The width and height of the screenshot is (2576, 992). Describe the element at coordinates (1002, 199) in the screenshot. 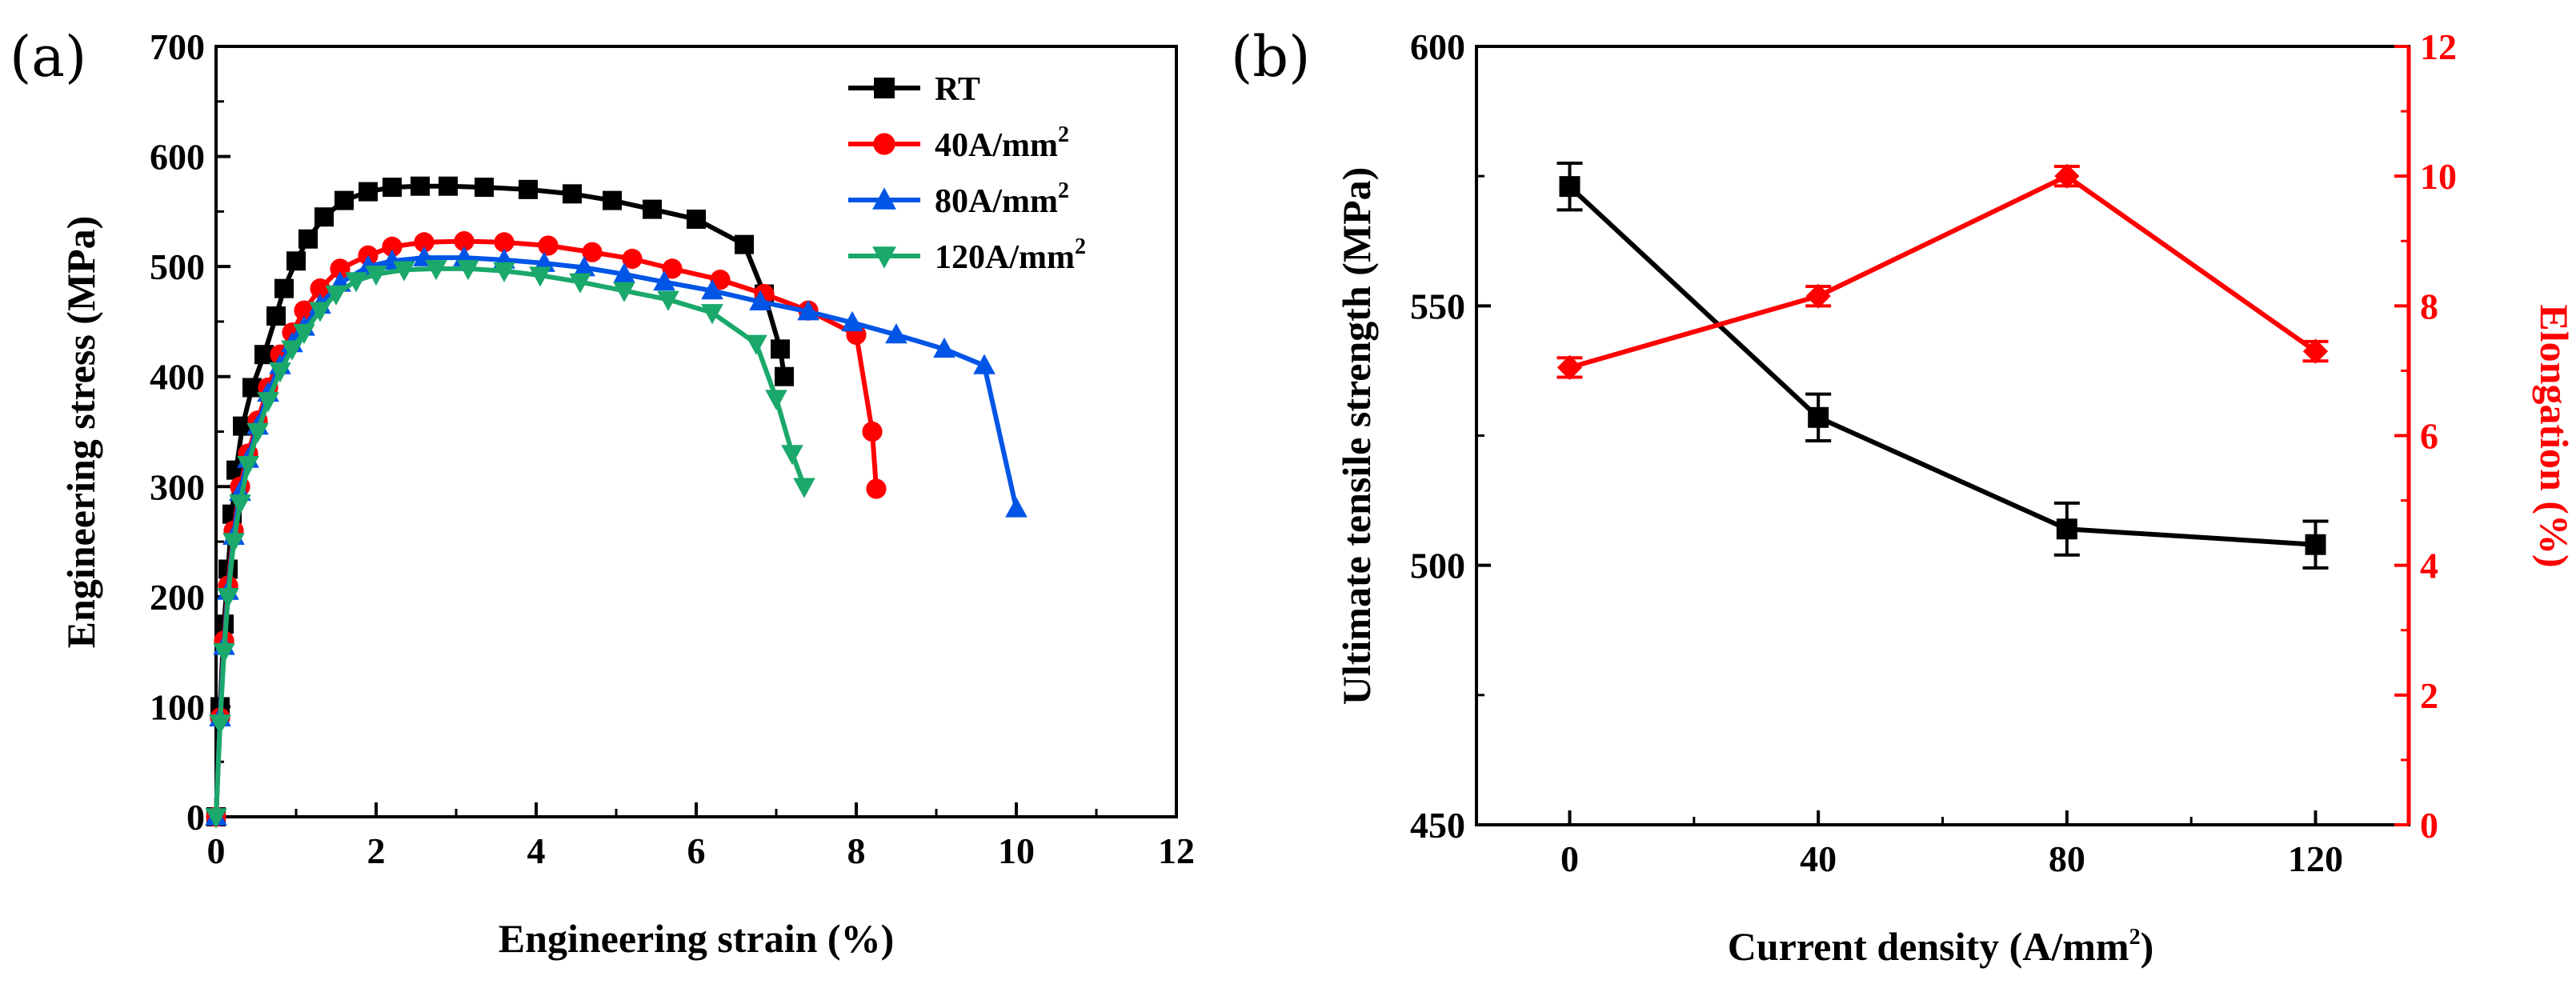

I see `legend-label: 80A/mm2` at that location.